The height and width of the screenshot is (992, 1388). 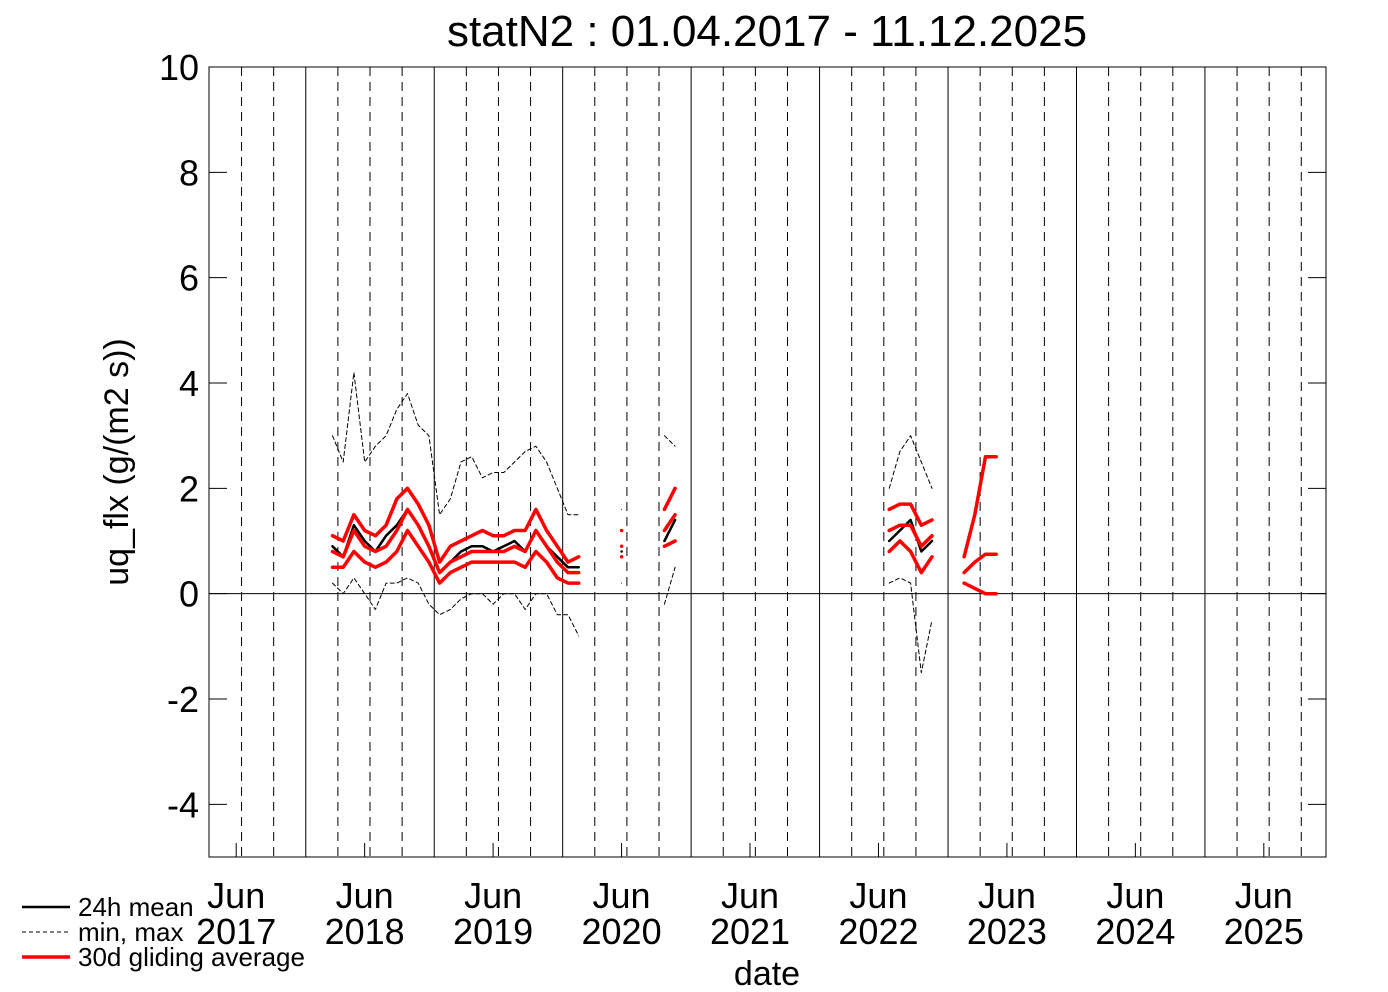 I want to click on y-tick-label: 4, so click(x=189, y=383).